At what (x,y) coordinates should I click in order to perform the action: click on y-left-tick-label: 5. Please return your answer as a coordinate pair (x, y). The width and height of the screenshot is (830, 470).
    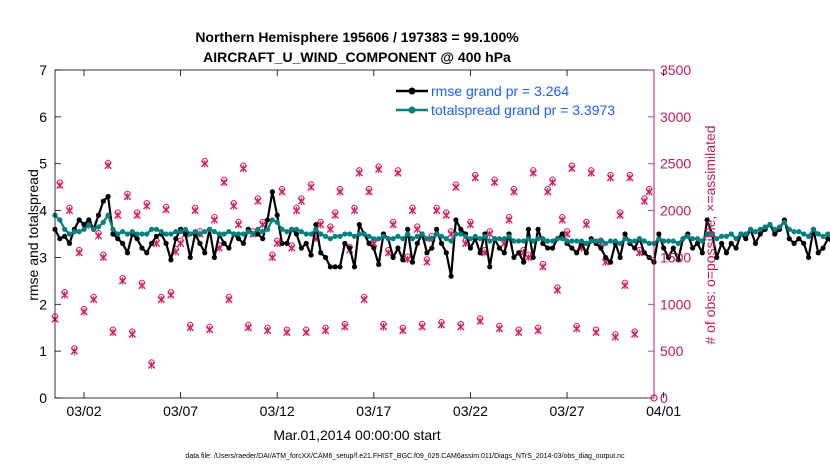
    Looking at the image, I should click on (43, 164).